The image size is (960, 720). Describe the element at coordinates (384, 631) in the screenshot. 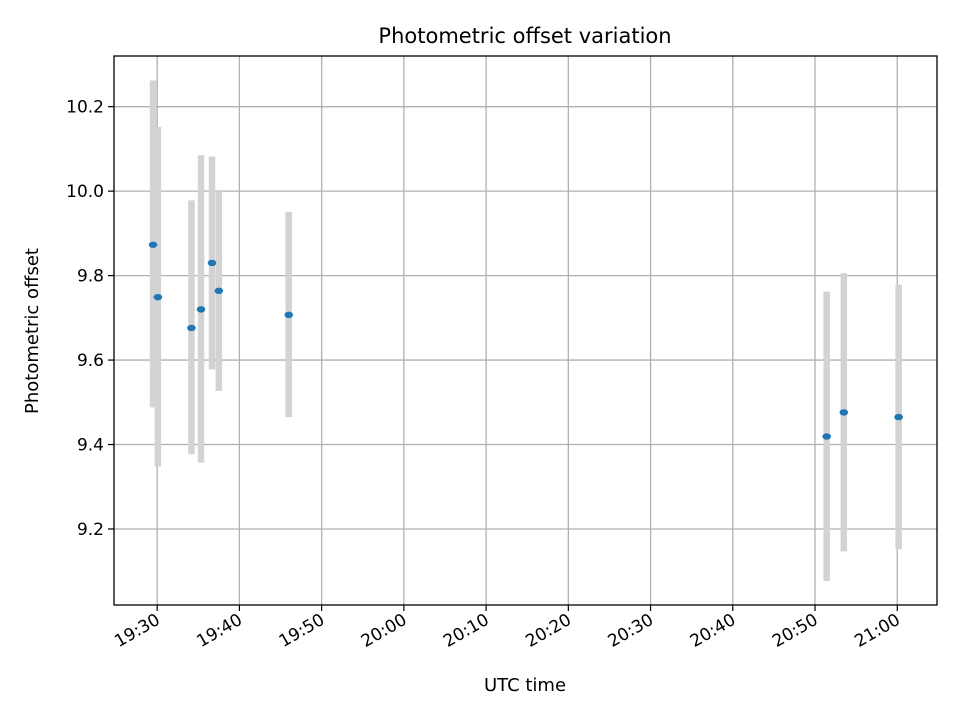

I see `x-tick-label: 20:00` at that location.